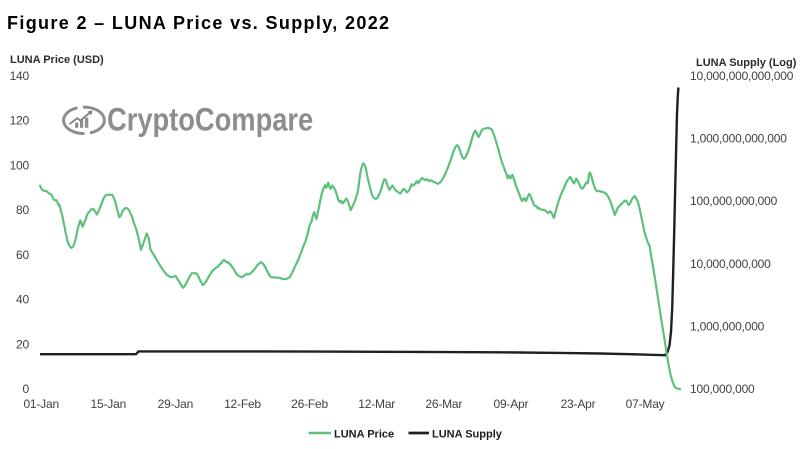  What do you see at coordinates (510, 404) in the screenshot?
I see `svg-text: 09-Apr` at bounding box center [510, 404].